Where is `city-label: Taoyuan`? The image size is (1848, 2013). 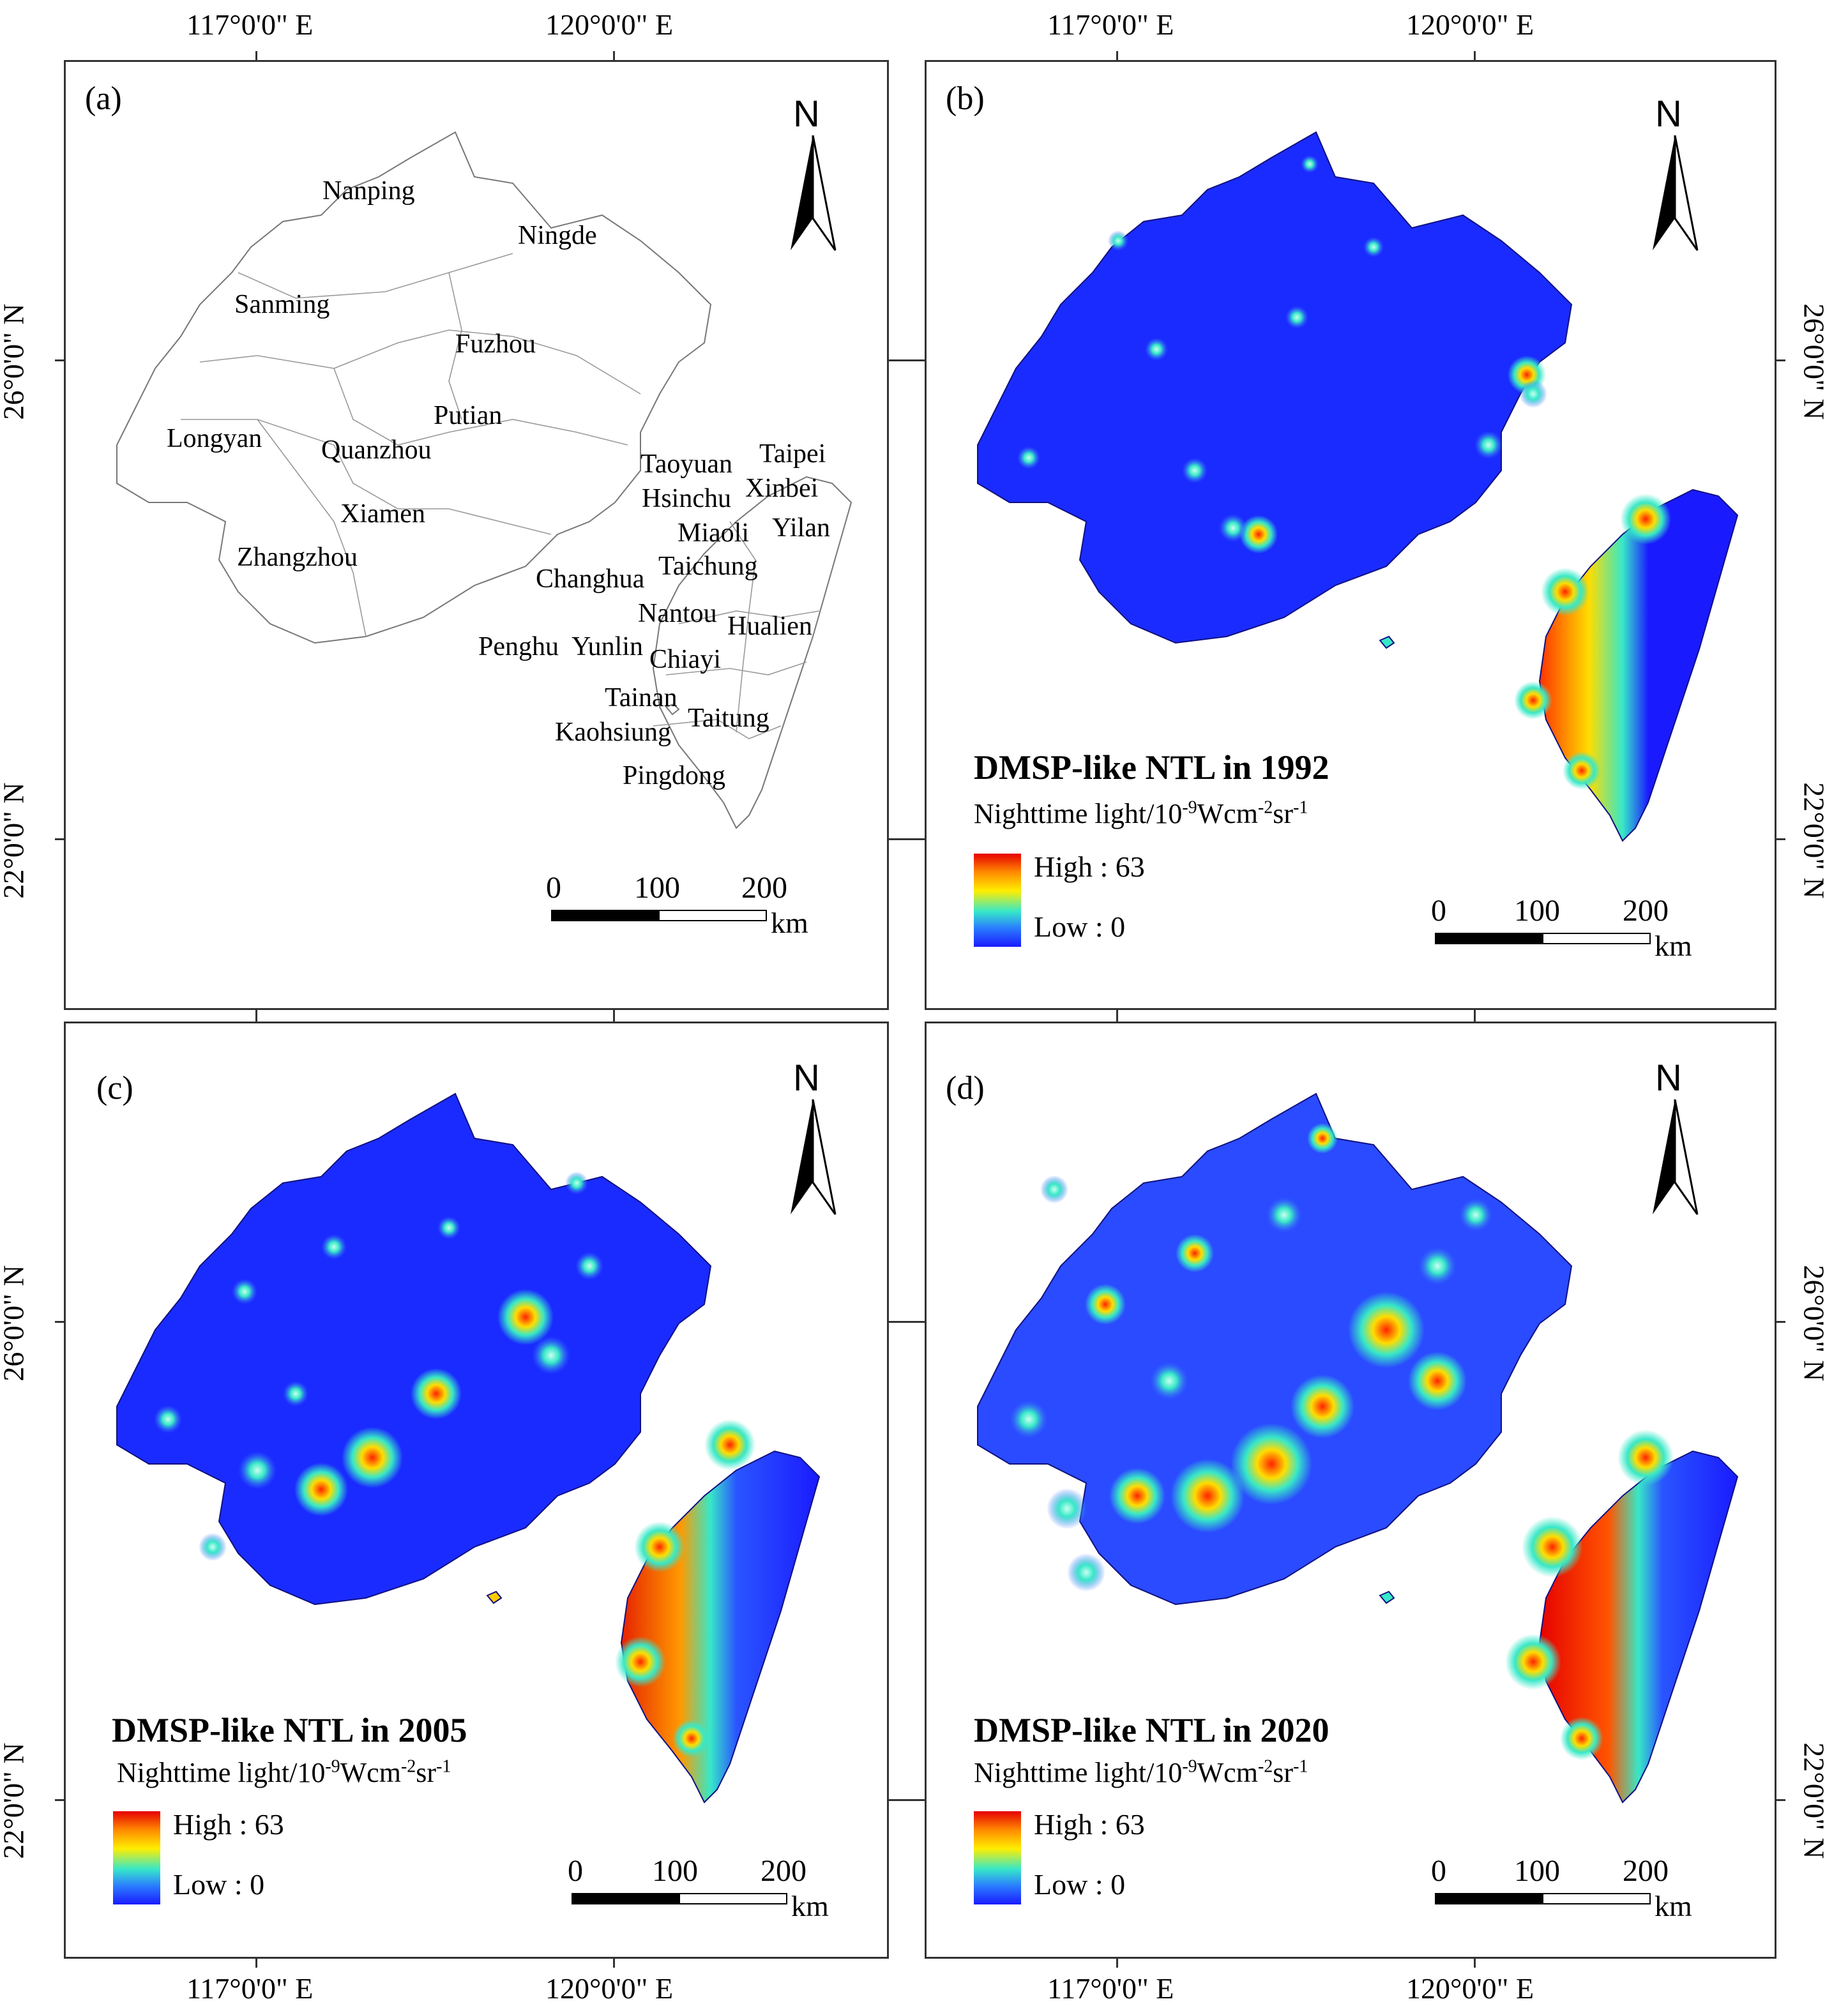 city-label: Taoyuan is located at coordinates (687, 464).